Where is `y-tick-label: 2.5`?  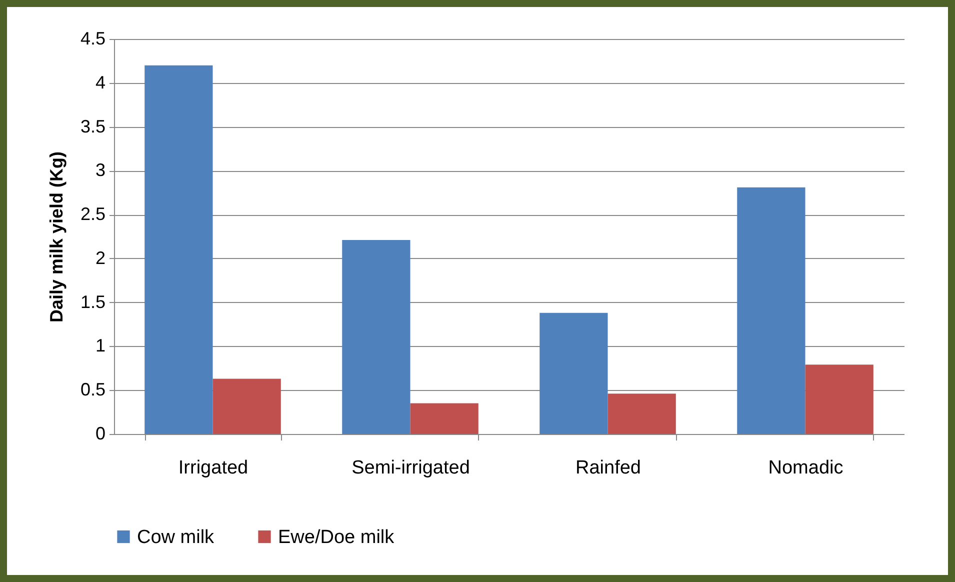 y-tick-label: 2.5 is located at coordinates (93, 214).